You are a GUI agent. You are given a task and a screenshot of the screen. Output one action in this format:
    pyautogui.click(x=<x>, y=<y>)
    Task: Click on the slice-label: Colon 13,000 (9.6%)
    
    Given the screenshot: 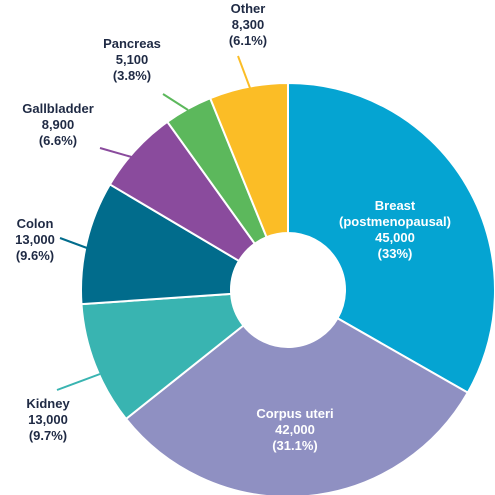 What is the action you would take?
    pyautogui.click(x=35, y=240)
    